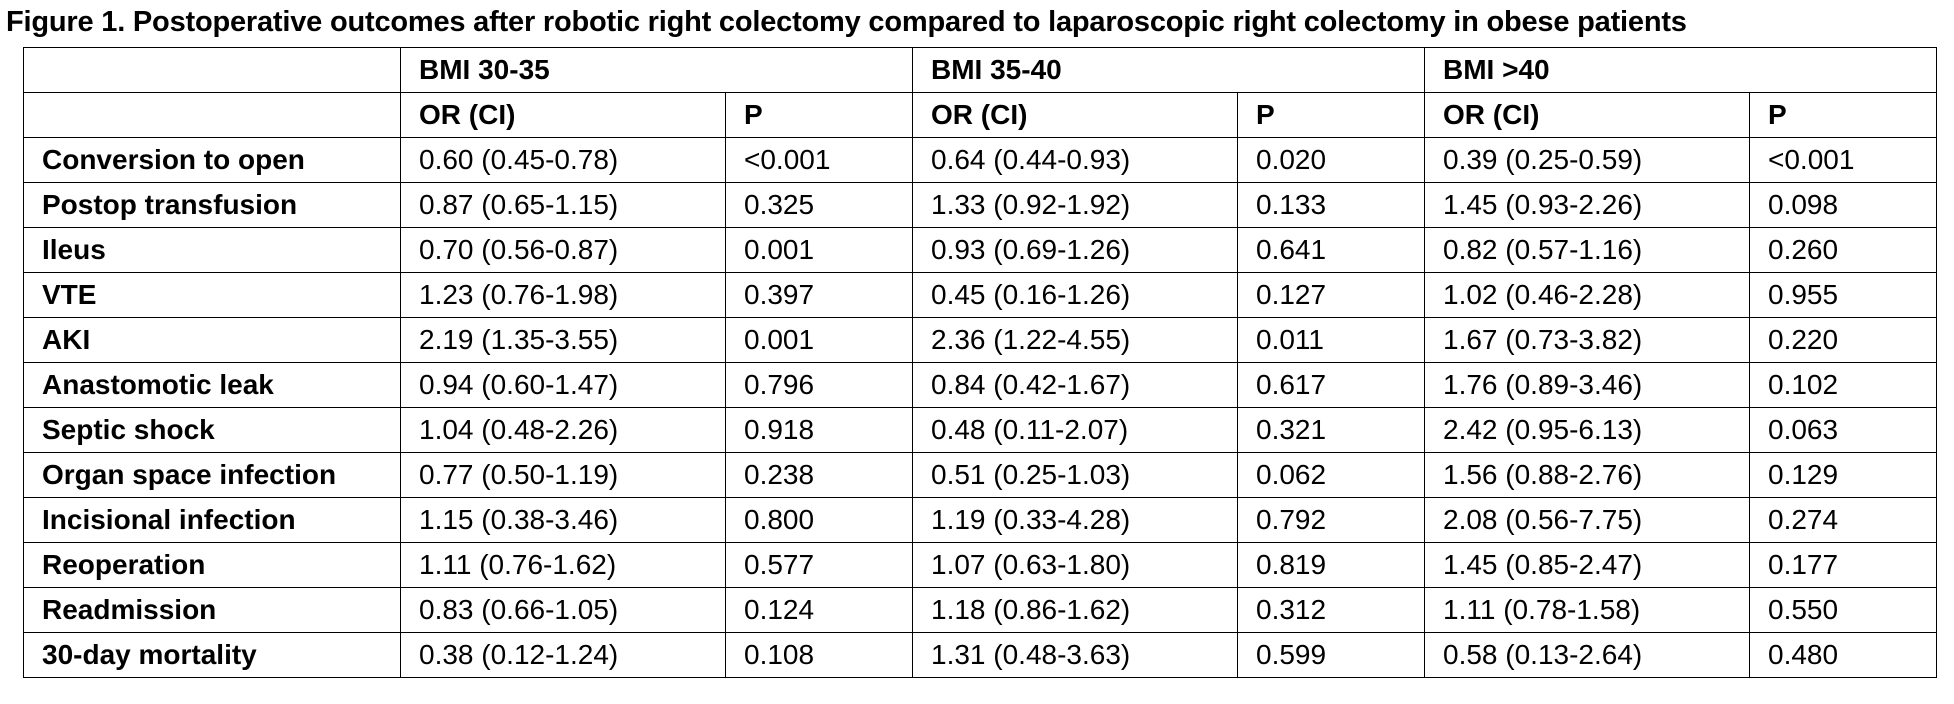  What do you see at coordinates (1587, 475) in the screenshot?
I see `or-ci-cell: 1.56 (0.88-2.76)` at bounding box center [1587, 475].